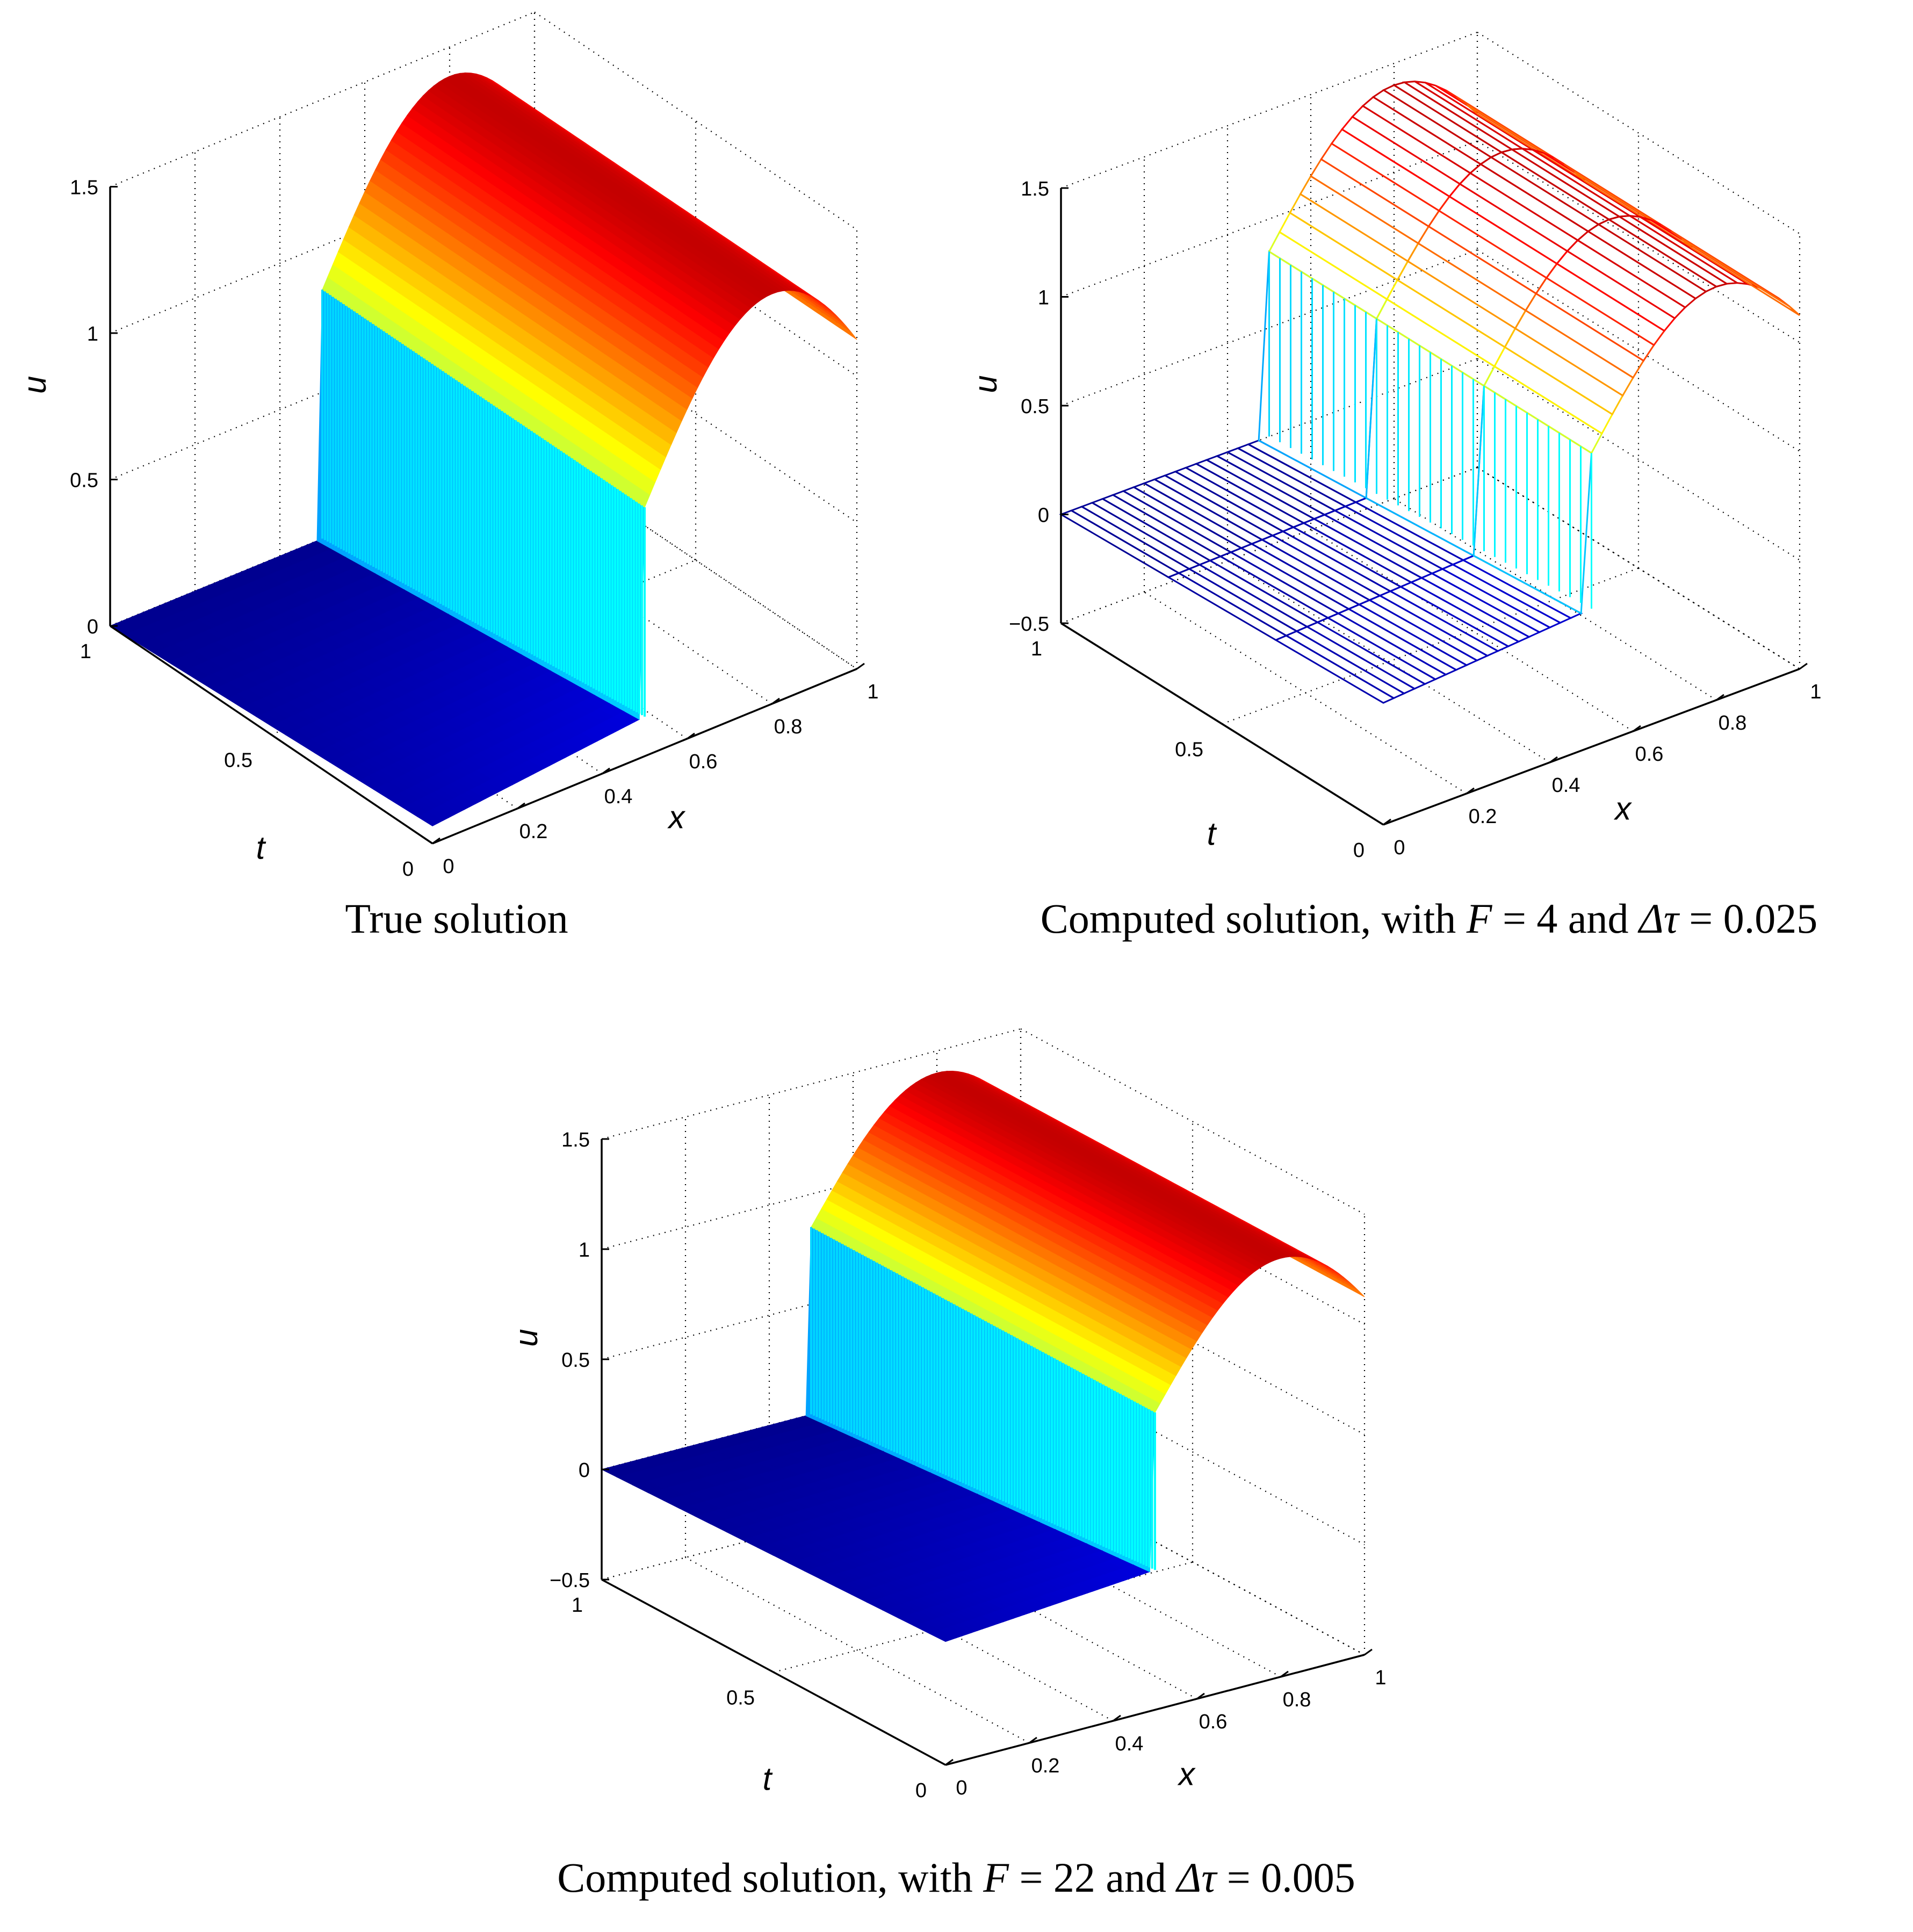  Describe the element at coordinates (618, 796) in the screenshot. I see `x-tick-label: 0.4` at that location.